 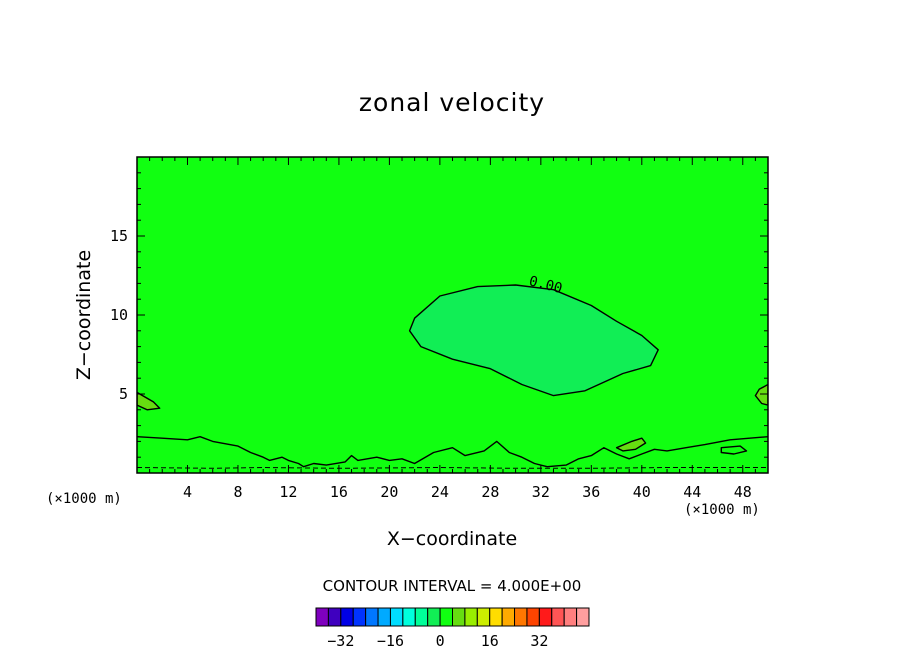 What do you see at coordinates (452, 628) in the screenshot?
I see `colorbar: −32 −16 0 16 32` at bounding box center [452, 628].